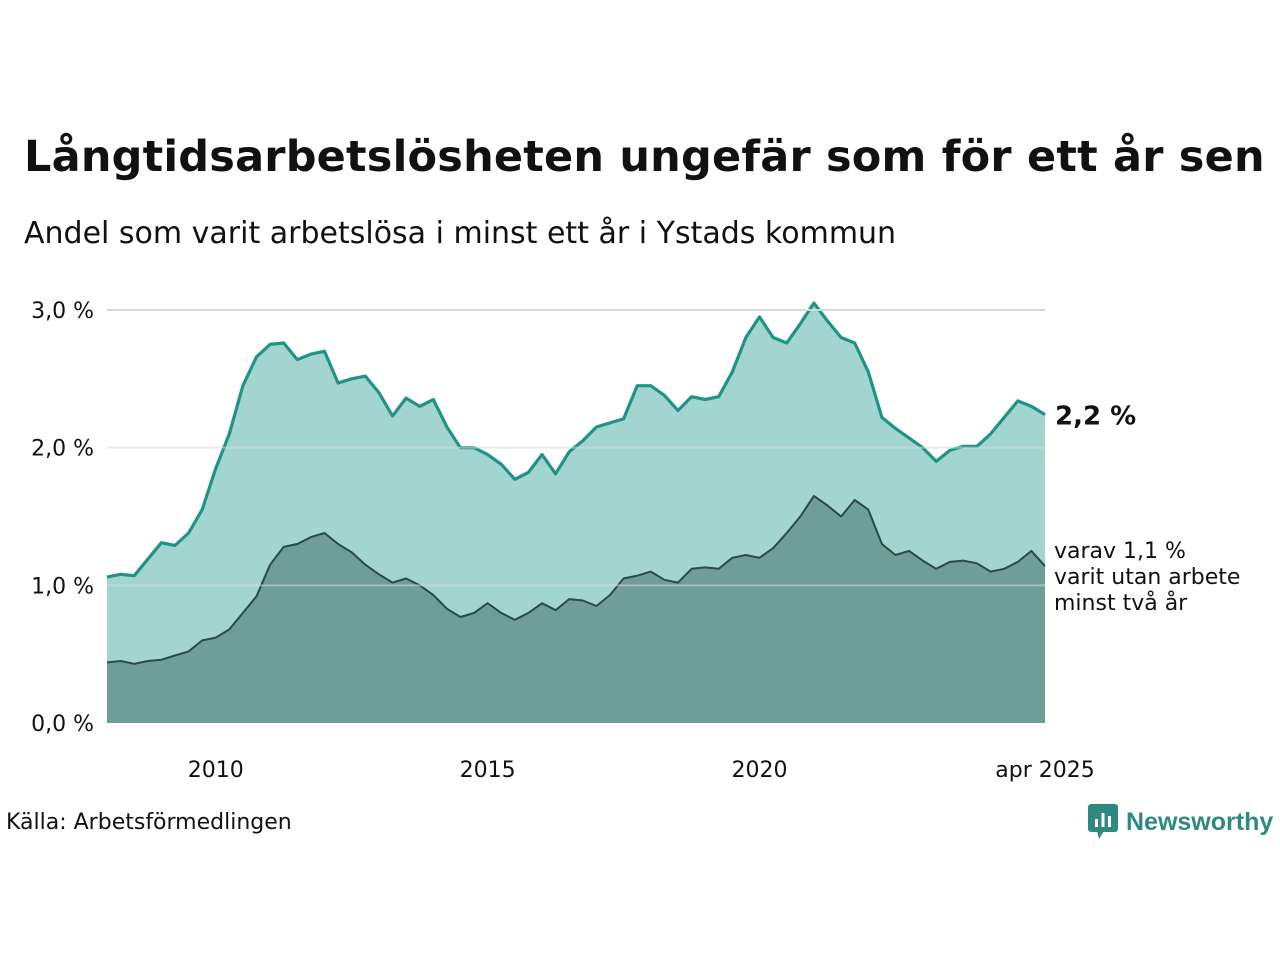 This screenshot has width=1280, height=960. What do you see at coordinates (1044, 770) in the screenshot?
I see `x-tick-label: apr 2025` at bounding box center [1044, 770].